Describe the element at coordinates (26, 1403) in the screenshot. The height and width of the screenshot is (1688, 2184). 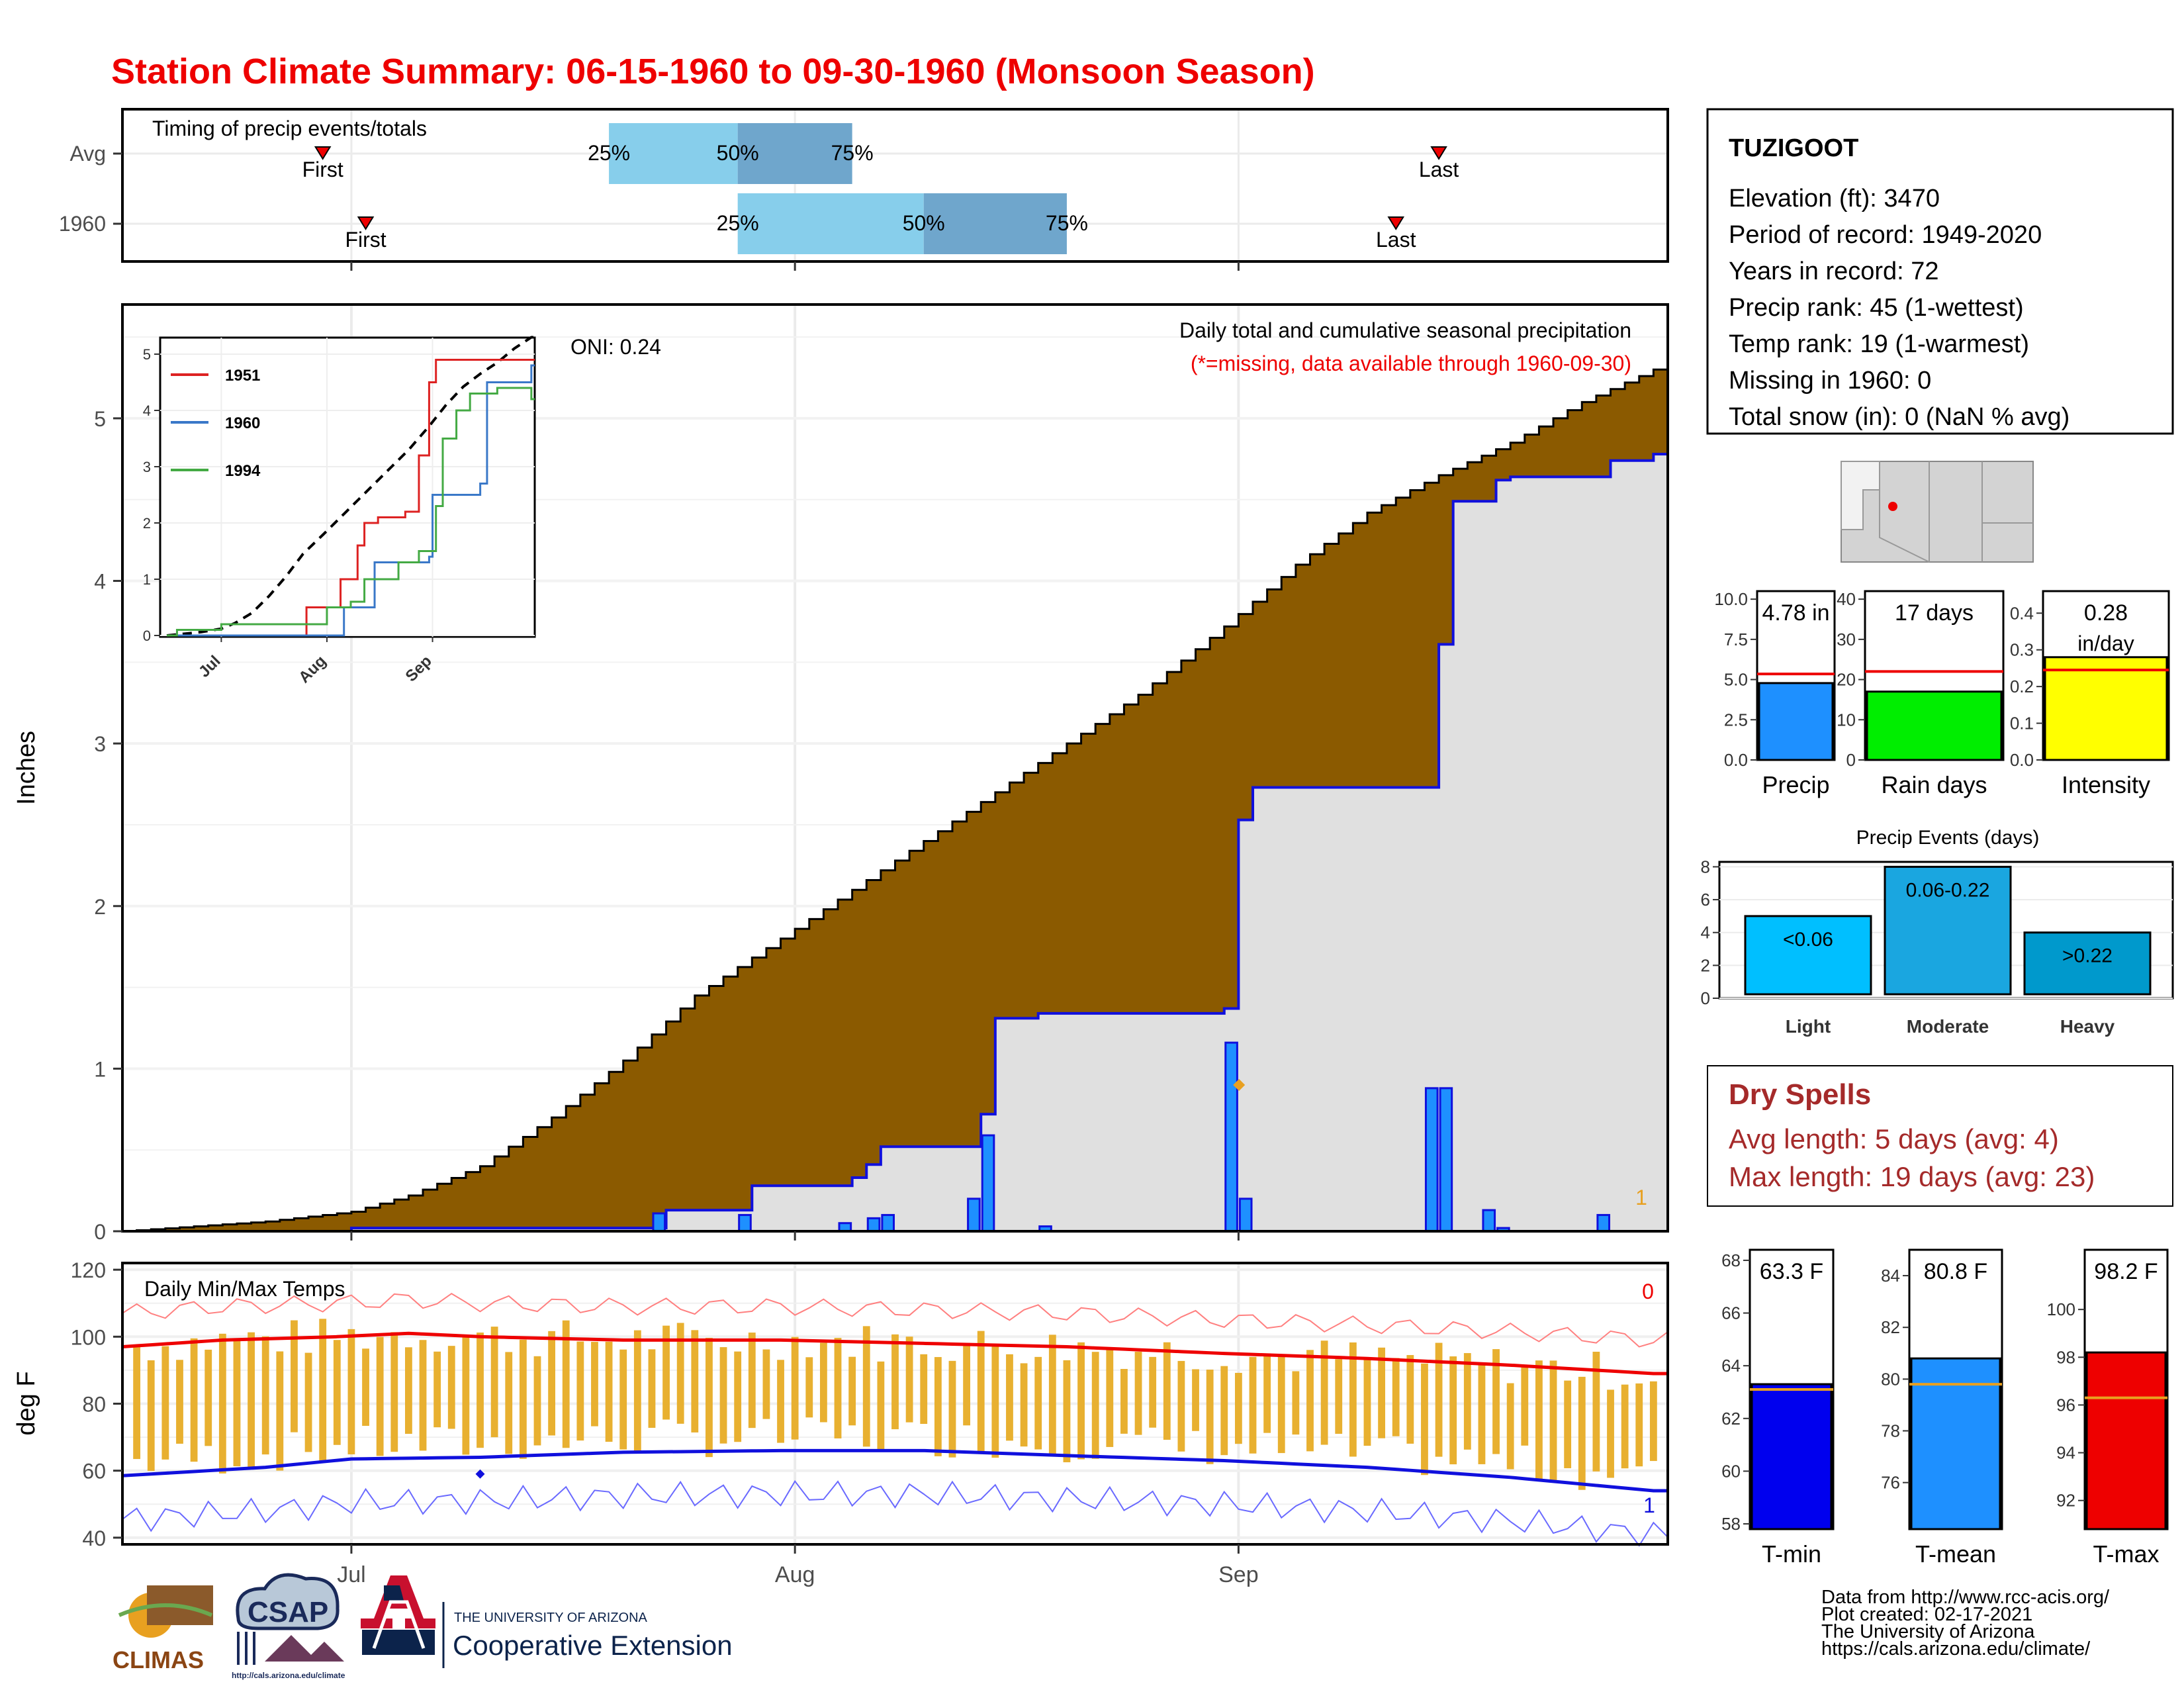
I see `temp-ylabel: deg F` at that location.